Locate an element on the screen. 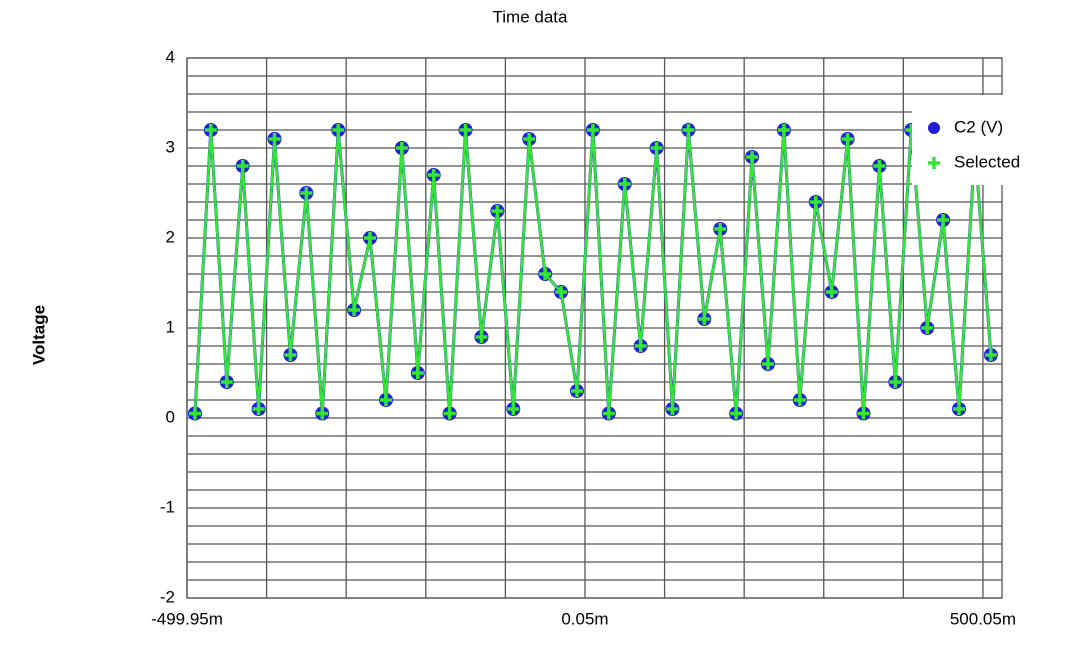 The height and width of the screenshot is (655, 1066). chart-title: Time data is located at coordinates (531, 16).